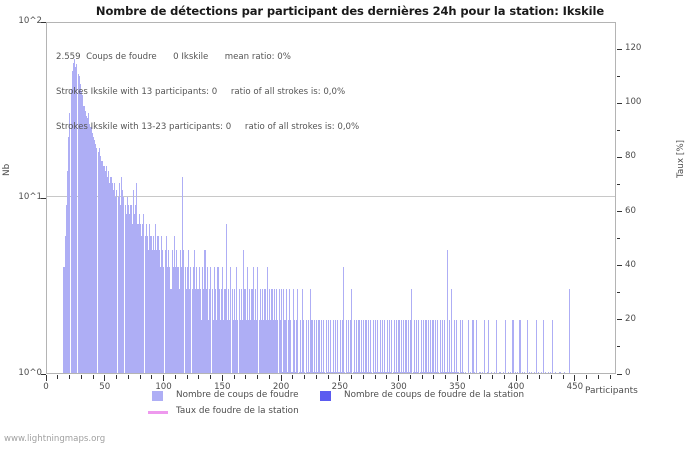  Describe the element at coordinates (46, 378) in the screenshot. I see `x-tick-major` at that location.